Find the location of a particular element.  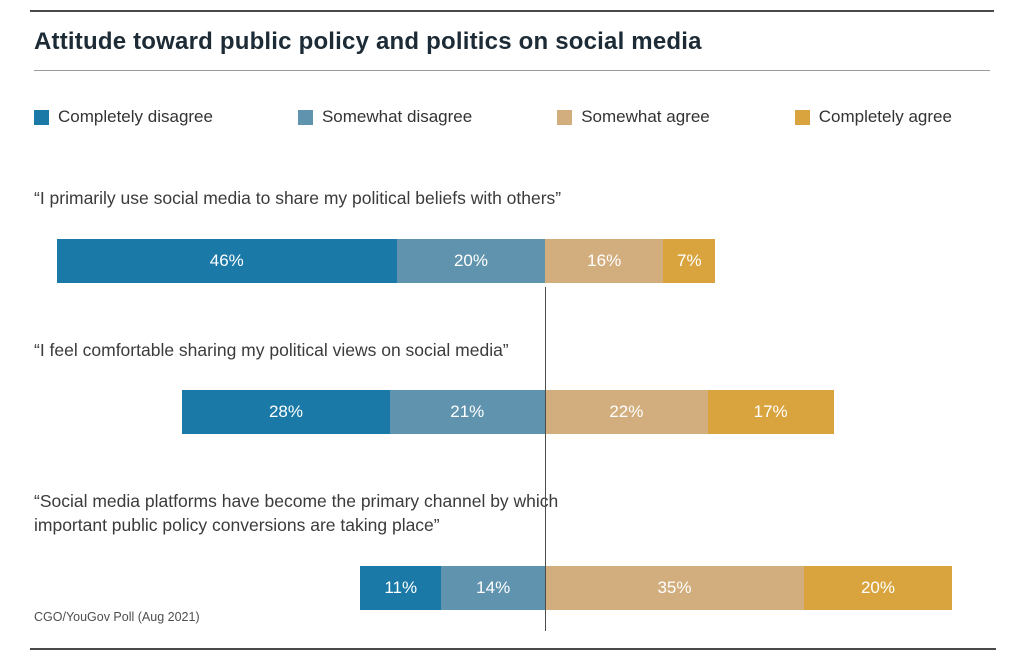

bar-value-label: 35% is located at coordinates (674, 587).